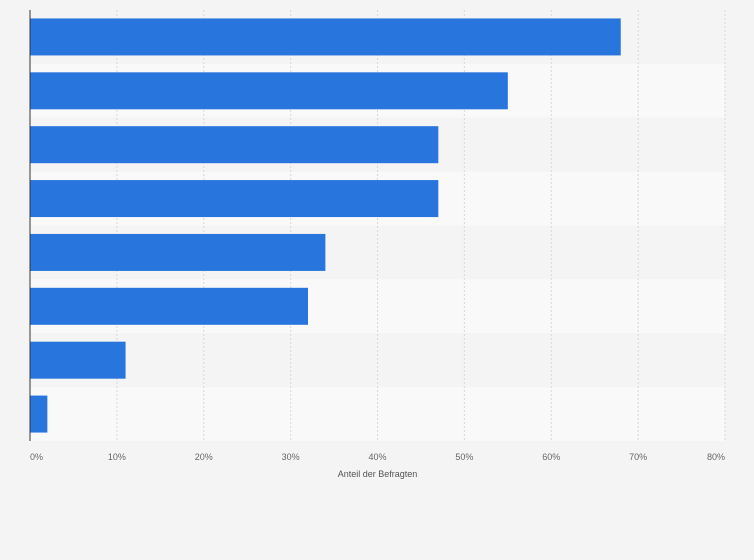  I want to click on x-tick-label: 80%, so click(716, 457).